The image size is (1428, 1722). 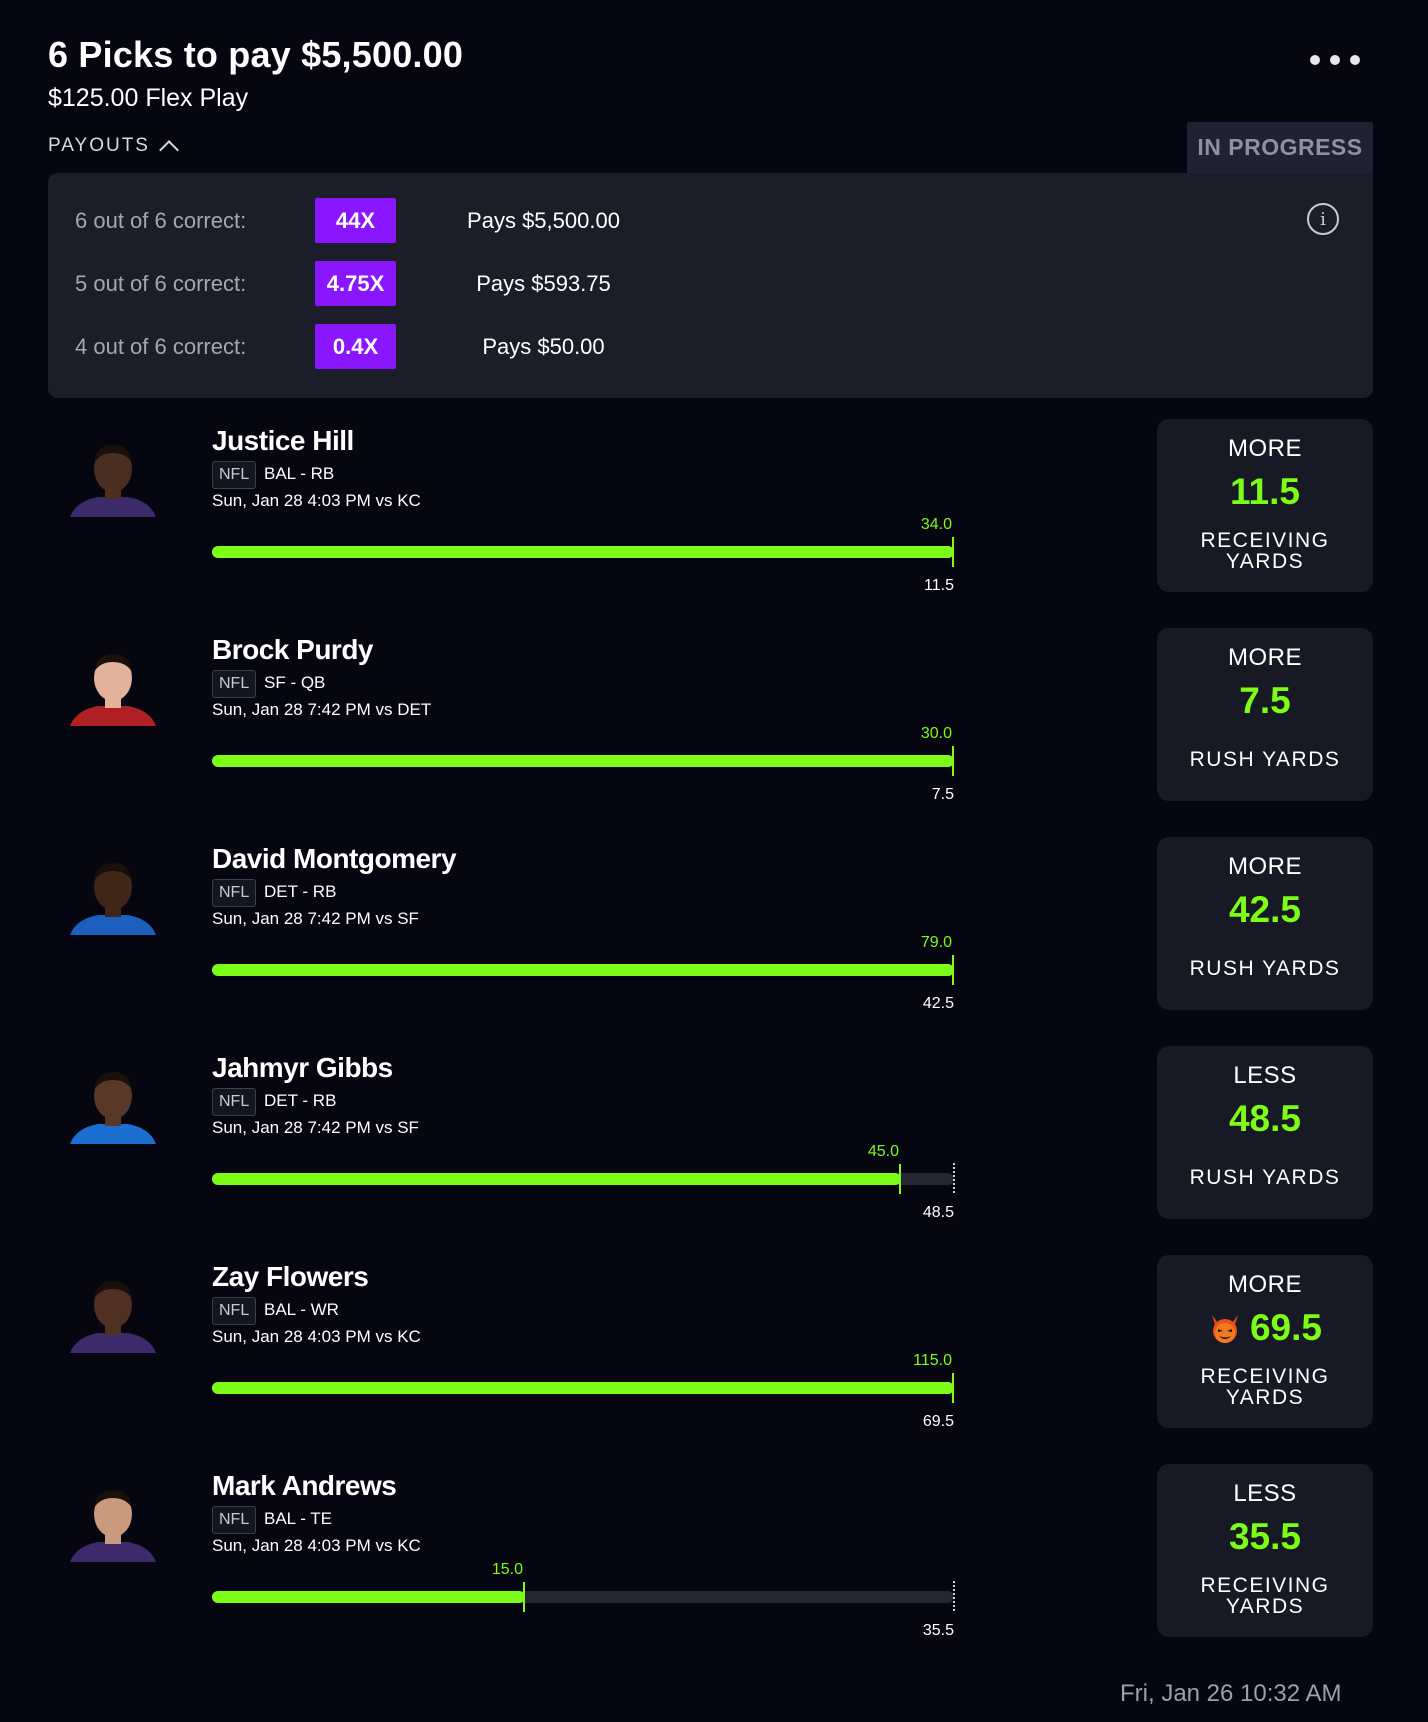 I want to click on more-options-button, so click(x=1340, y=60).